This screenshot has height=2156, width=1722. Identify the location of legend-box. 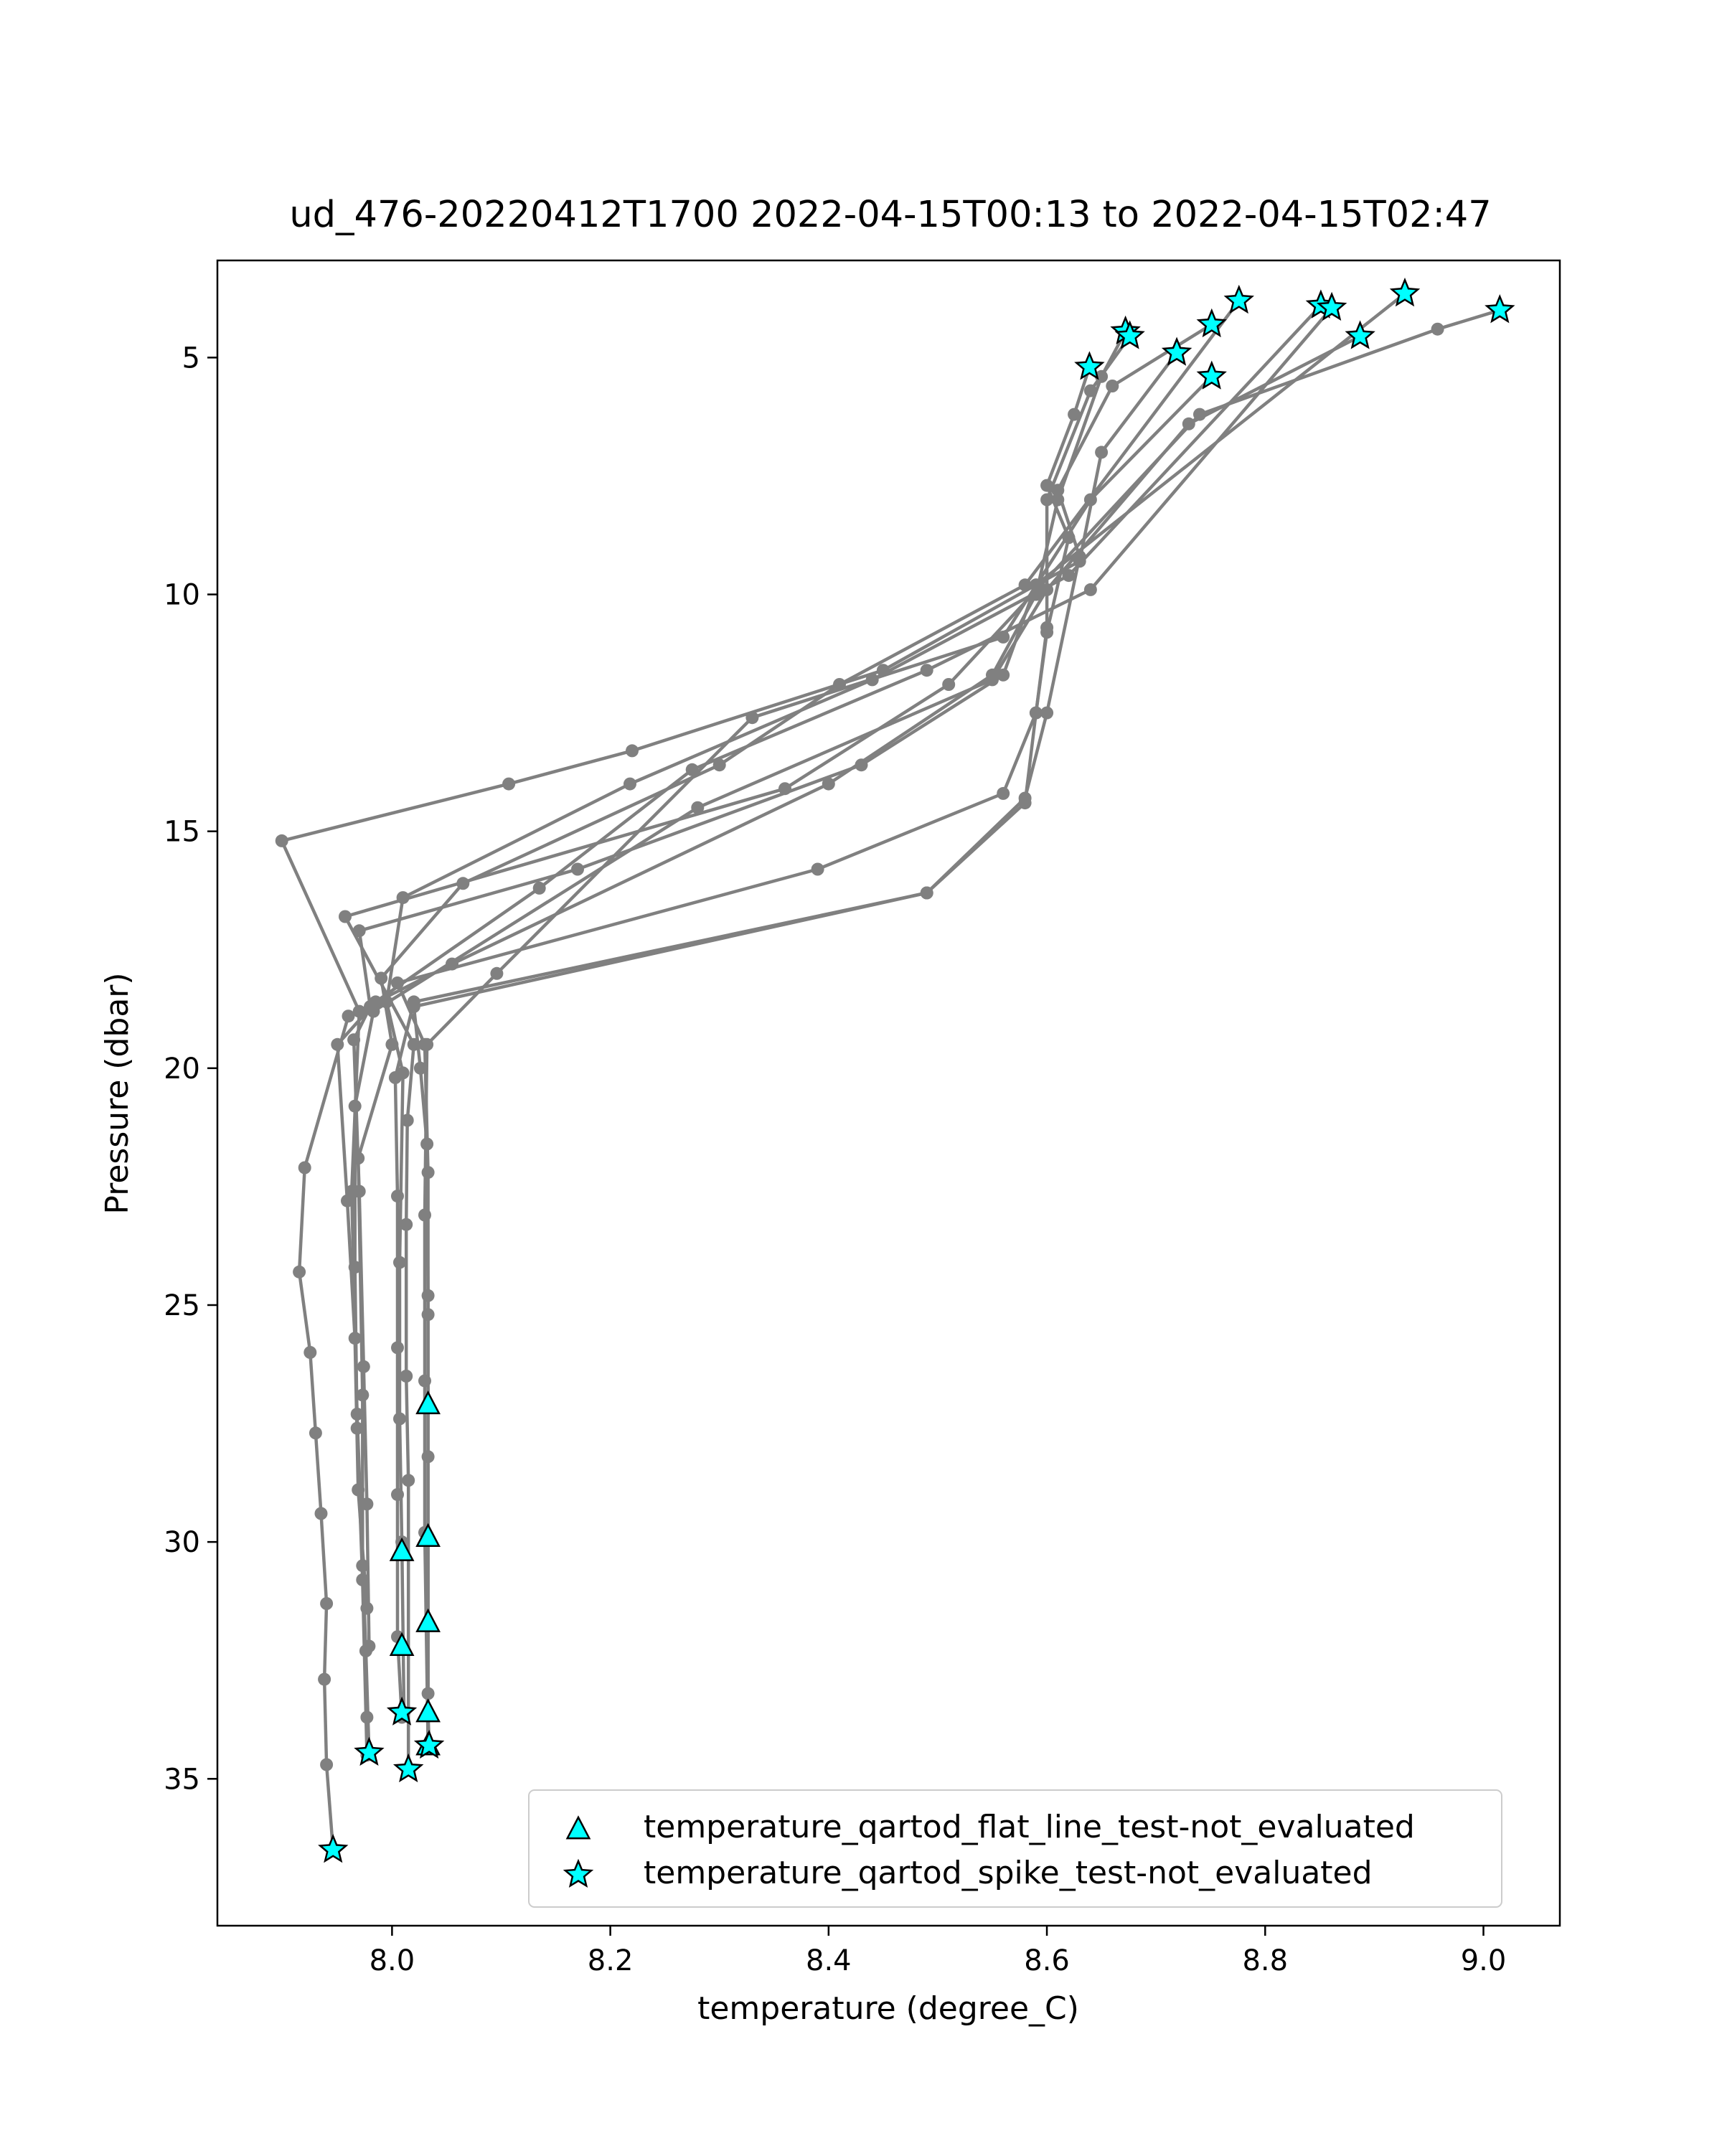
(1015, 1849).